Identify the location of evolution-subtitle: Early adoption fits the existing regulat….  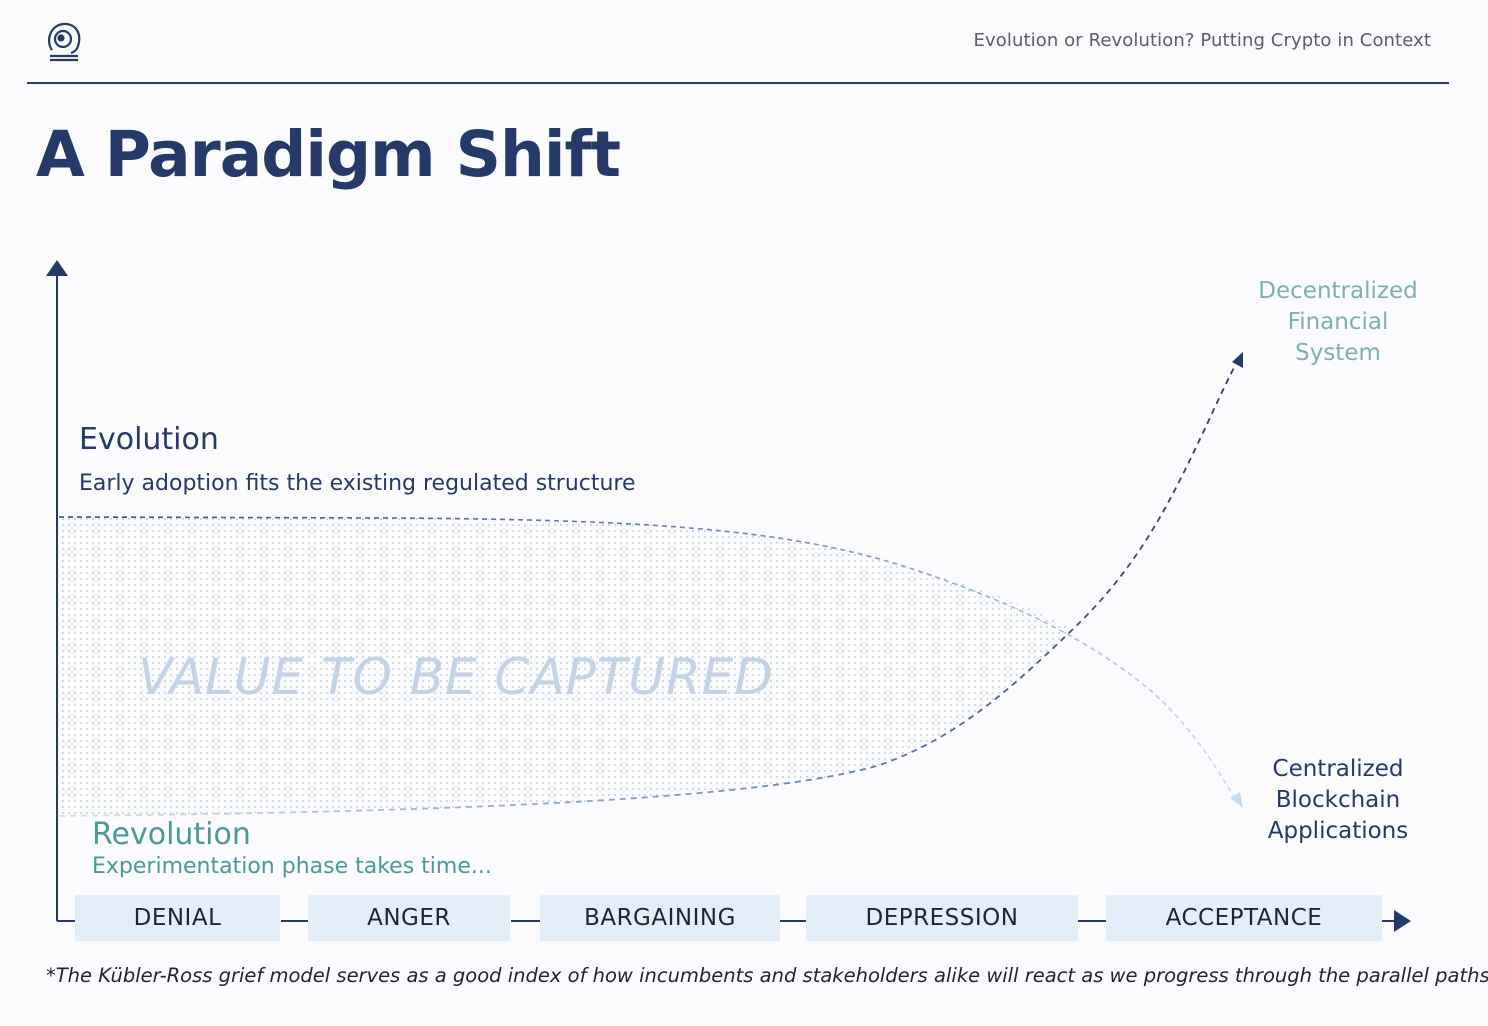
(357, 483).